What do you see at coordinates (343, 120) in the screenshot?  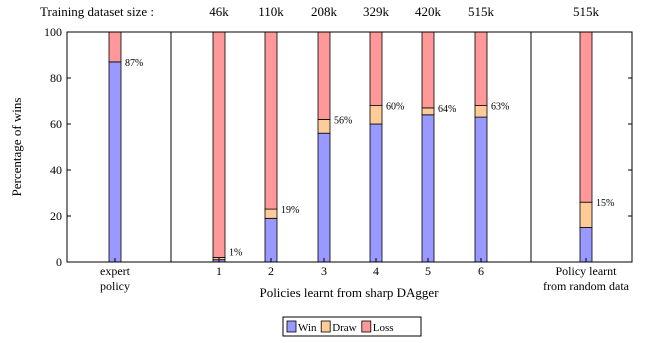 I see `data-label-p3: 56%` at bounding box center [343, 120].